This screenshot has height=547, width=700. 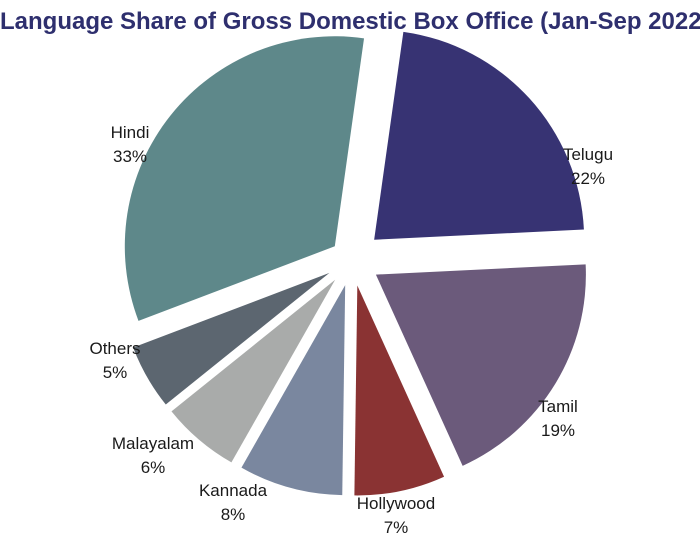 I want to click on slice-percent: 33%, so click(x=130, y=156).